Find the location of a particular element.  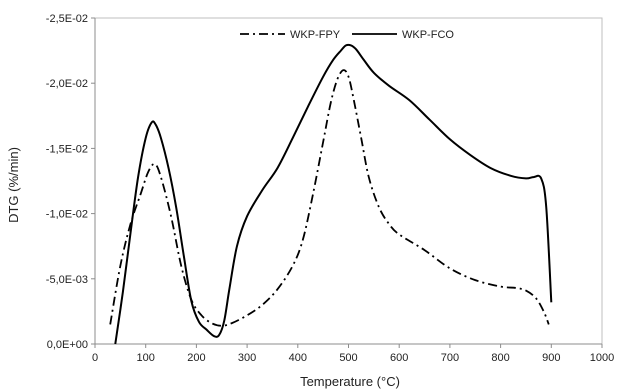

x-tick-label: 900 is located at coordinates (551, 358).